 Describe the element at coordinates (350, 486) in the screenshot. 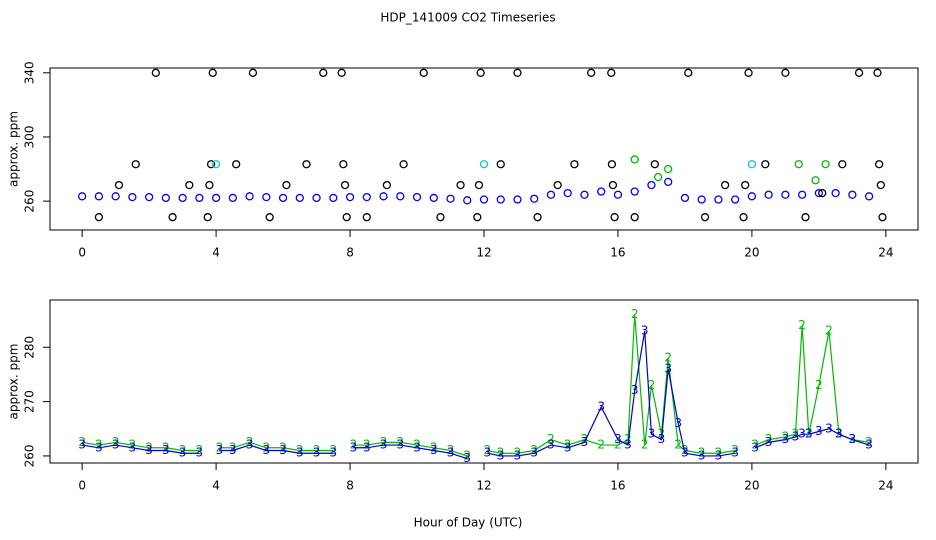

I see `x-tick-label: 8` at that location.